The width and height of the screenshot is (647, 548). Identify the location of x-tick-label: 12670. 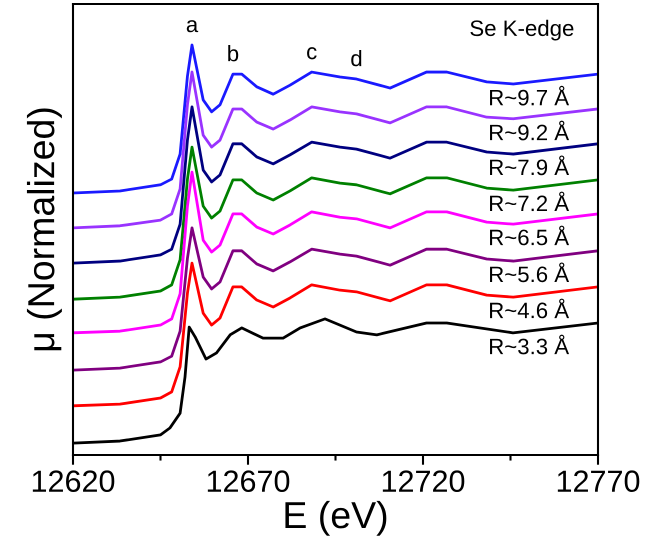
(249, 481).